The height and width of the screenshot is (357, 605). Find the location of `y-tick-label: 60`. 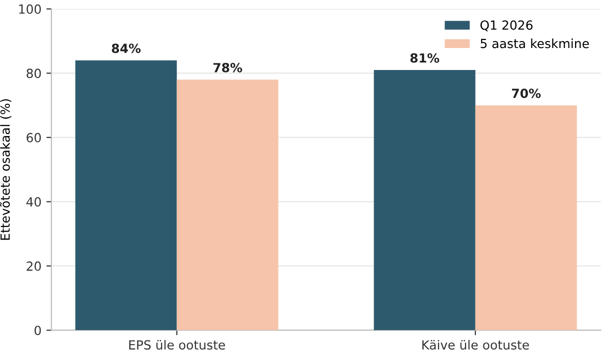

y-tick-label: 60 is located at coordinates (33, 137).